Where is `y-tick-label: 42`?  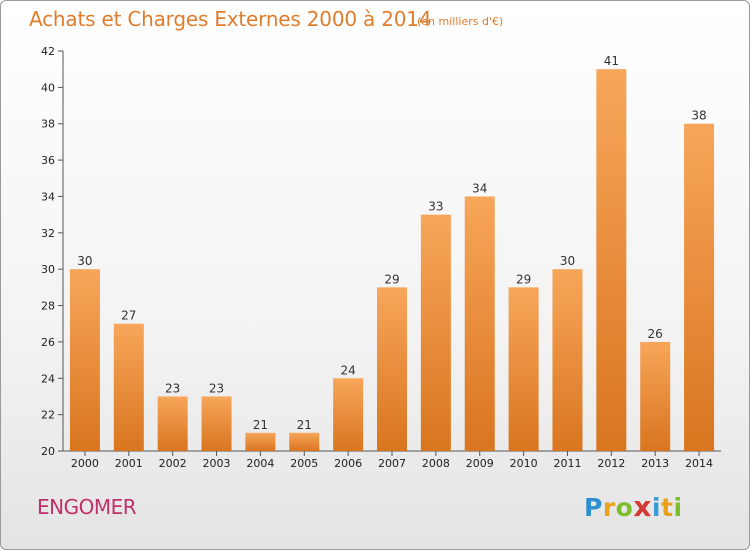
y-tick-label: 42 is located at coordinates (48, 51).